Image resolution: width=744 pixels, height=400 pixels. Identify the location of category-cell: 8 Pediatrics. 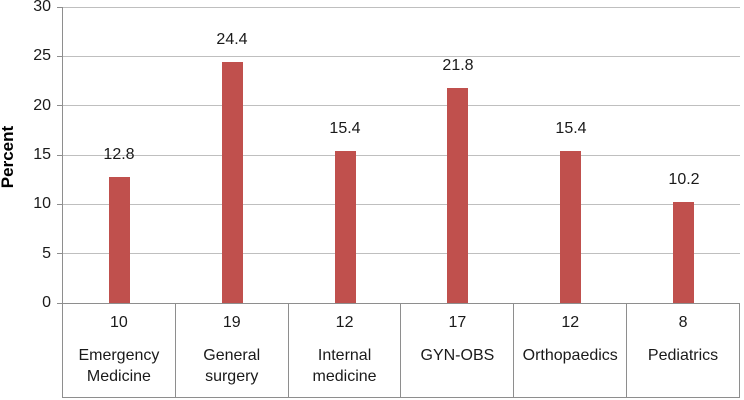
(683, 350).